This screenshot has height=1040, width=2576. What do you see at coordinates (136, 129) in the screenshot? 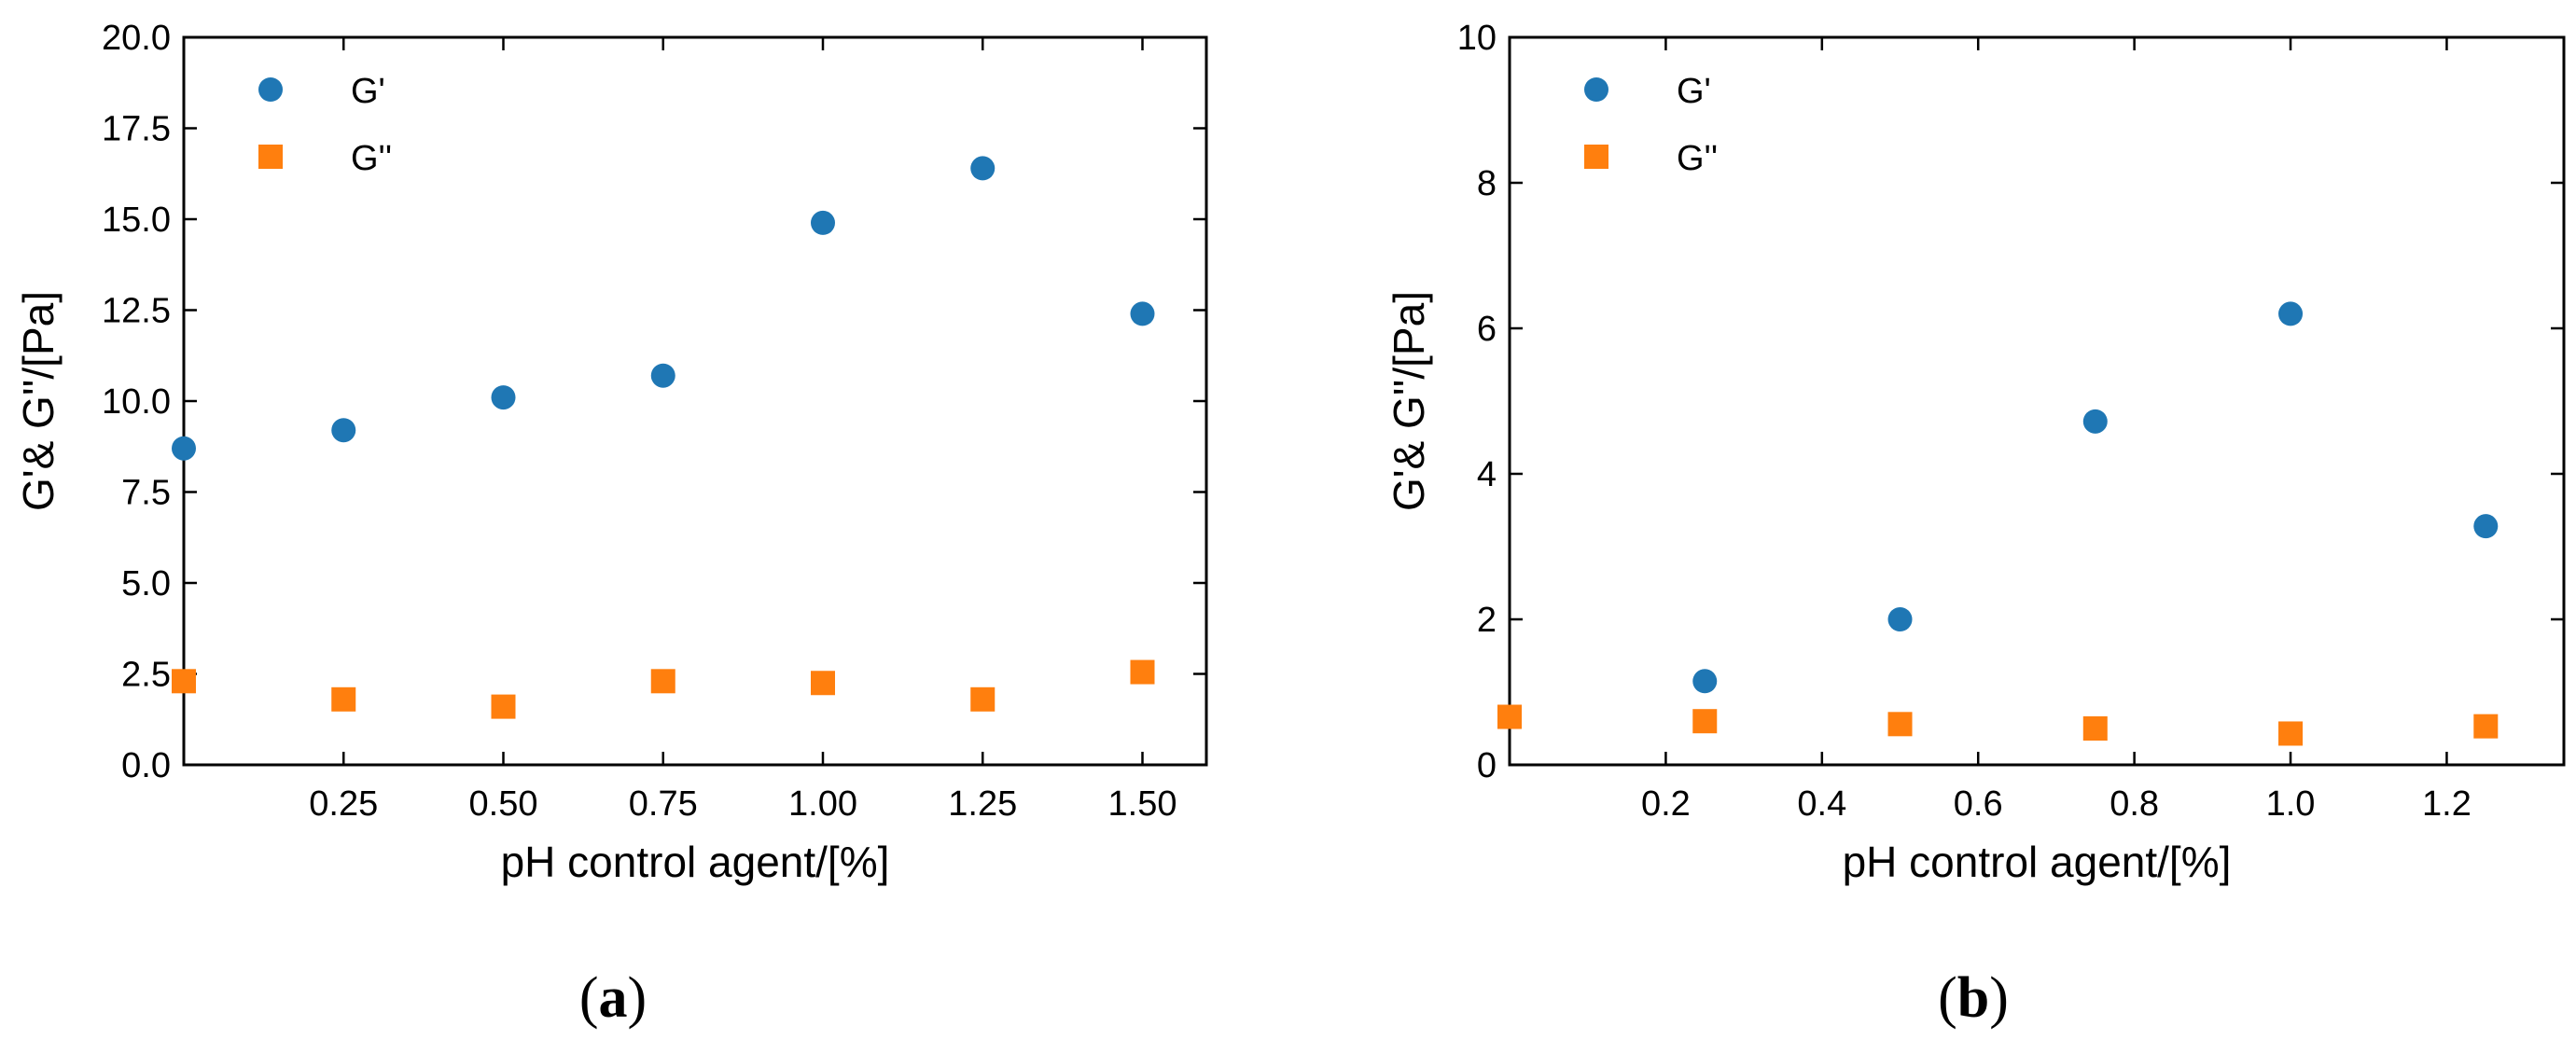
I see `chart-a-y-tick-label: 17.5` at bounding box center [136, 129].